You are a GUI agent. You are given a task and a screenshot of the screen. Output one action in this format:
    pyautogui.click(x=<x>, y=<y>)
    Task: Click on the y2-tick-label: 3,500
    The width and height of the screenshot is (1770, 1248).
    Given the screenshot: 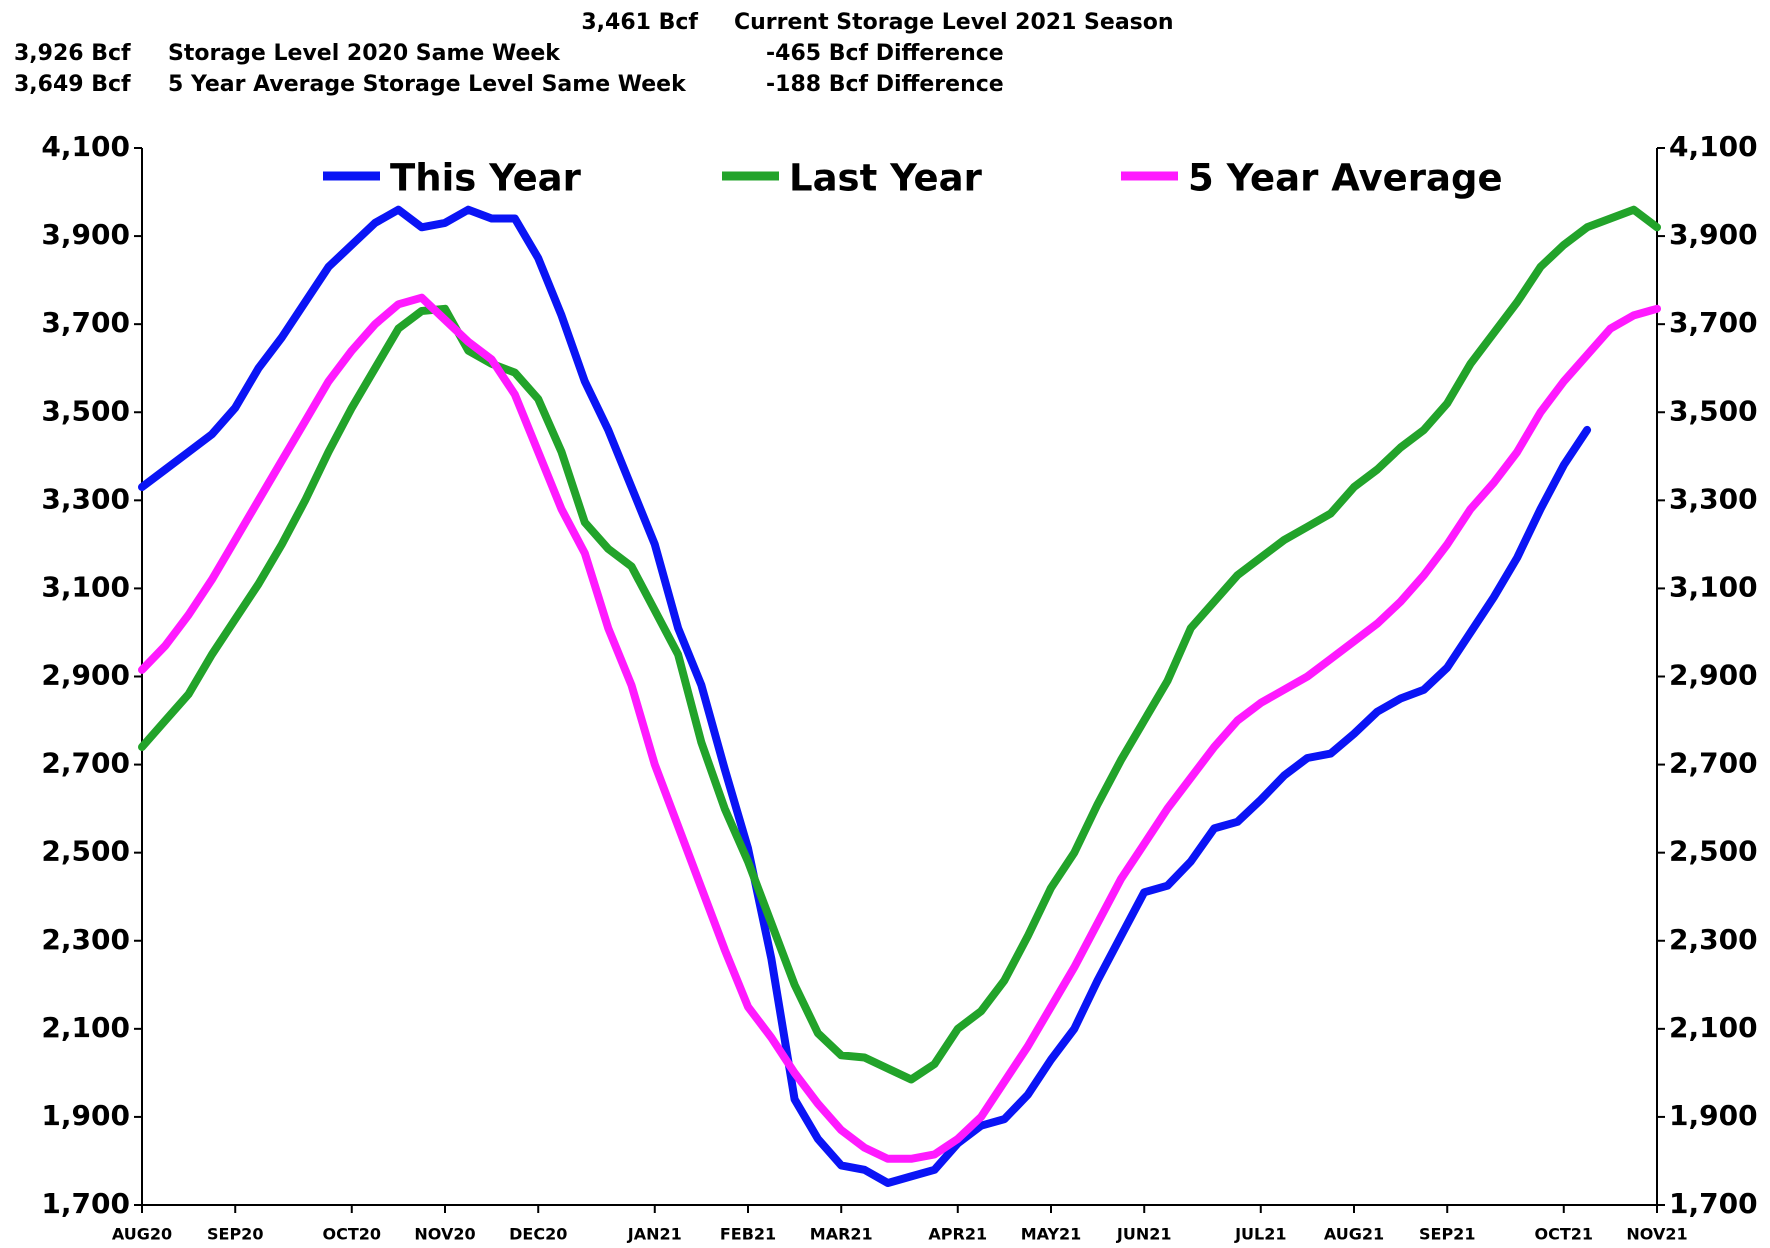 What is the action you would take?
    pyautogui.click(x=1713, y=410)
    